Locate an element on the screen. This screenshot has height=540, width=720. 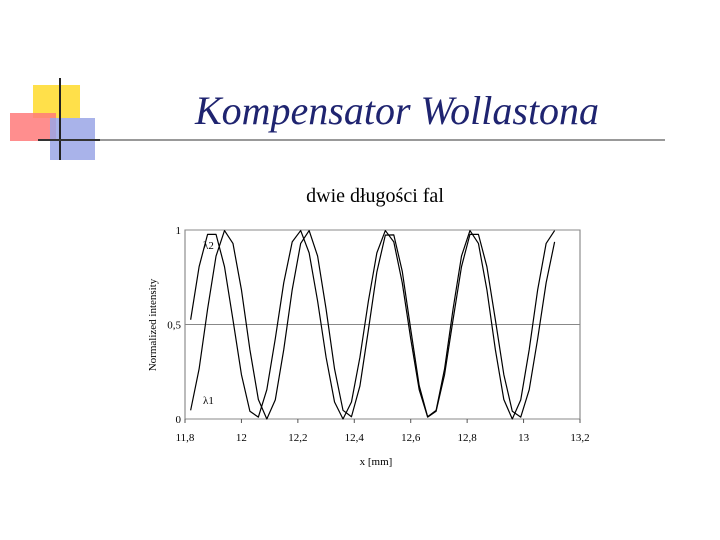
y-tick-label: 1 is located at coordinates (179, 231).